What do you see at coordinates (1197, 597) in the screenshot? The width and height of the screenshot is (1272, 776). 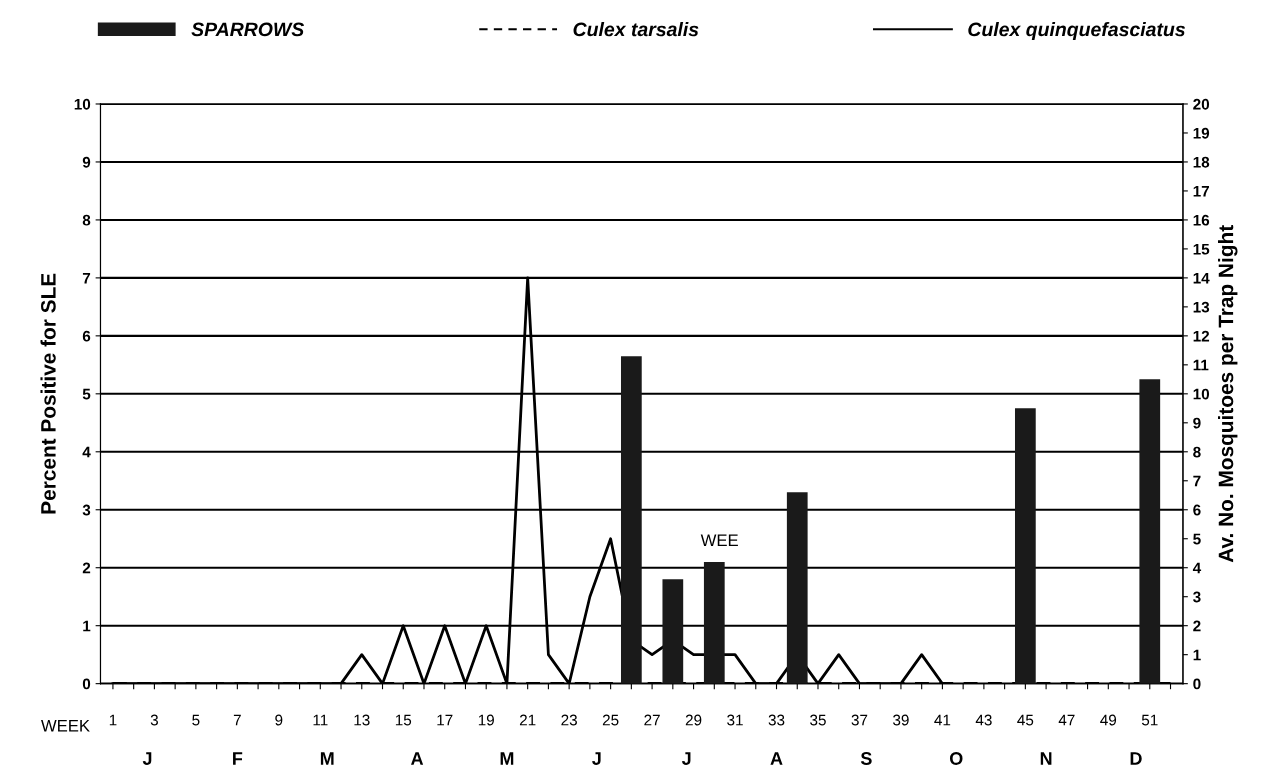 I see `y2-tick-label: 3` at bounding box center [1197, 597].